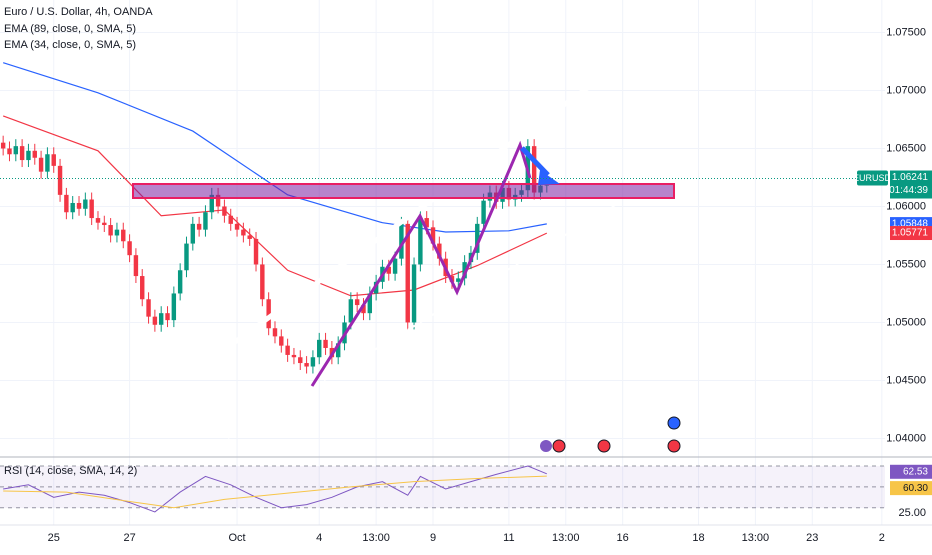 Image resolution: width=932 pixels, height=555 pixels. What do you see at coordinates (433, 538) in the screenshot?
I see `x-tick-label: 9` at bounding box center [433, 538].